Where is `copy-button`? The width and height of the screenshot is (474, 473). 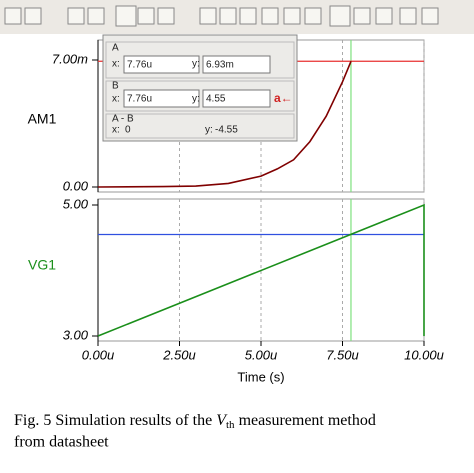
copy-button is located at coordinates (76, 16).